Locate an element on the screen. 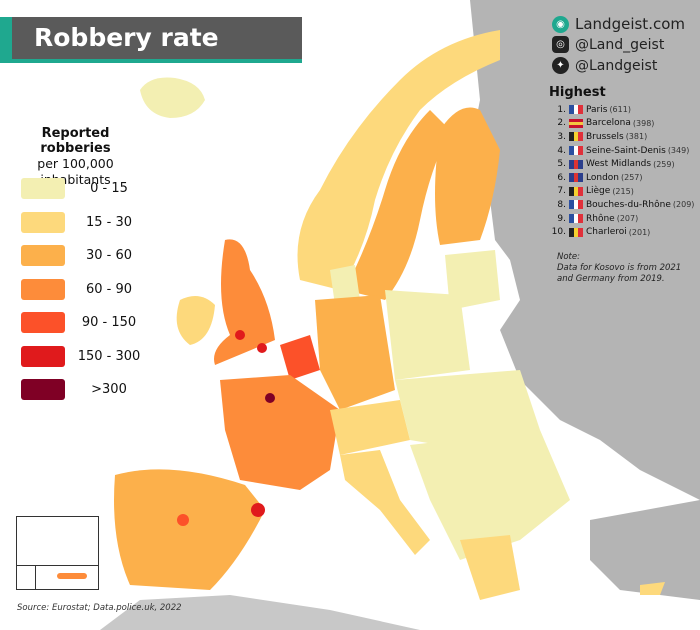 The image size is (700, 630). globe-icon: ◉ is located at coordinates (560, 24).